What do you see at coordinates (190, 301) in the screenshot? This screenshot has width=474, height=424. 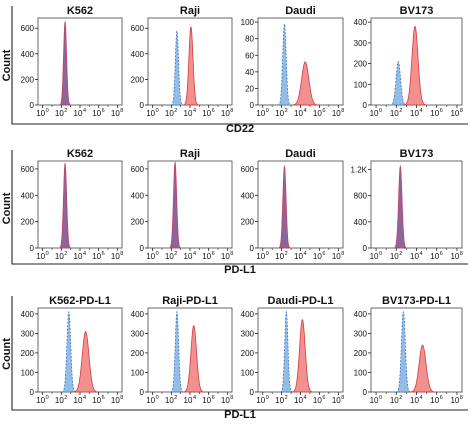 I see `panel-title: Raji-PD-L1` at bounding box center [190, 301].